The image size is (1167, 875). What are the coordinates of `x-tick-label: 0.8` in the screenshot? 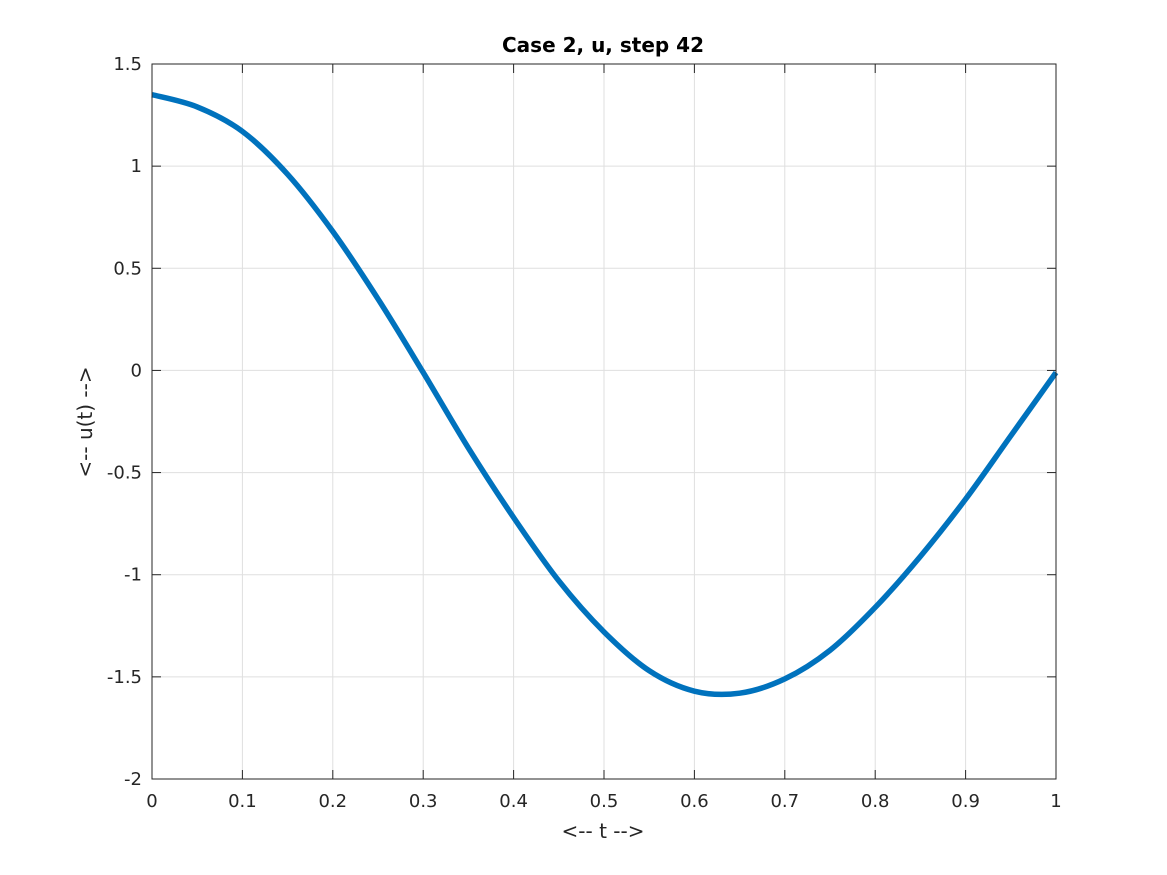 It's located at (875, 801).